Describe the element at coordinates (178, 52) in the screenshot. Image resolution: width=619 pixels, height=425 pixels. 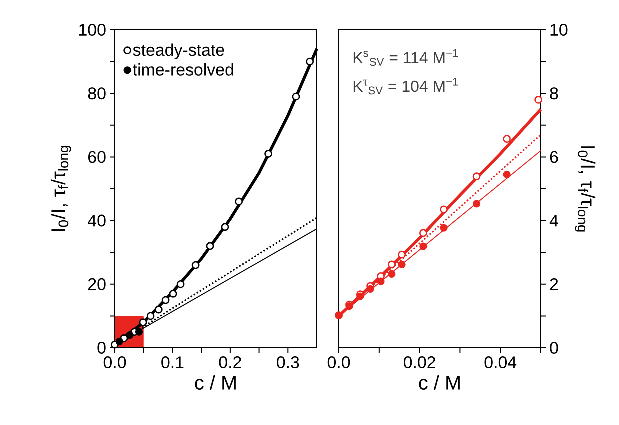
I see `legend-label: steady-state` at that location.